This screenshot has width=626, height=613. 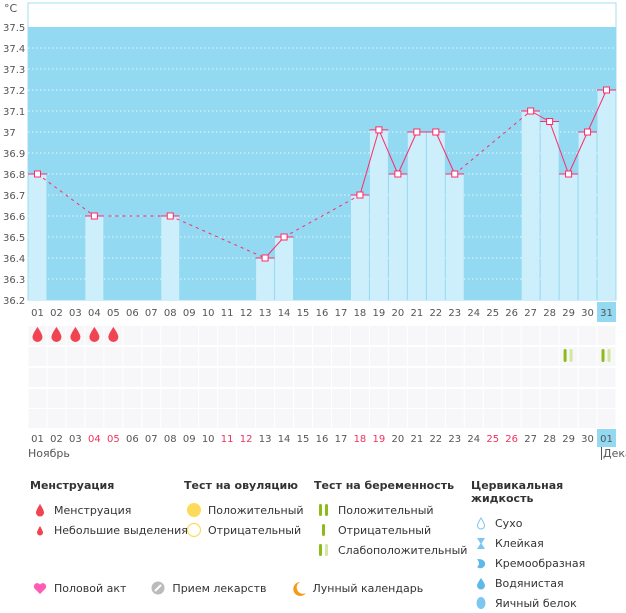 What do you see at coordinates (37, 313) in the screenshot?
I see `x-tick-label: 01` at bounding box center [37, 313].